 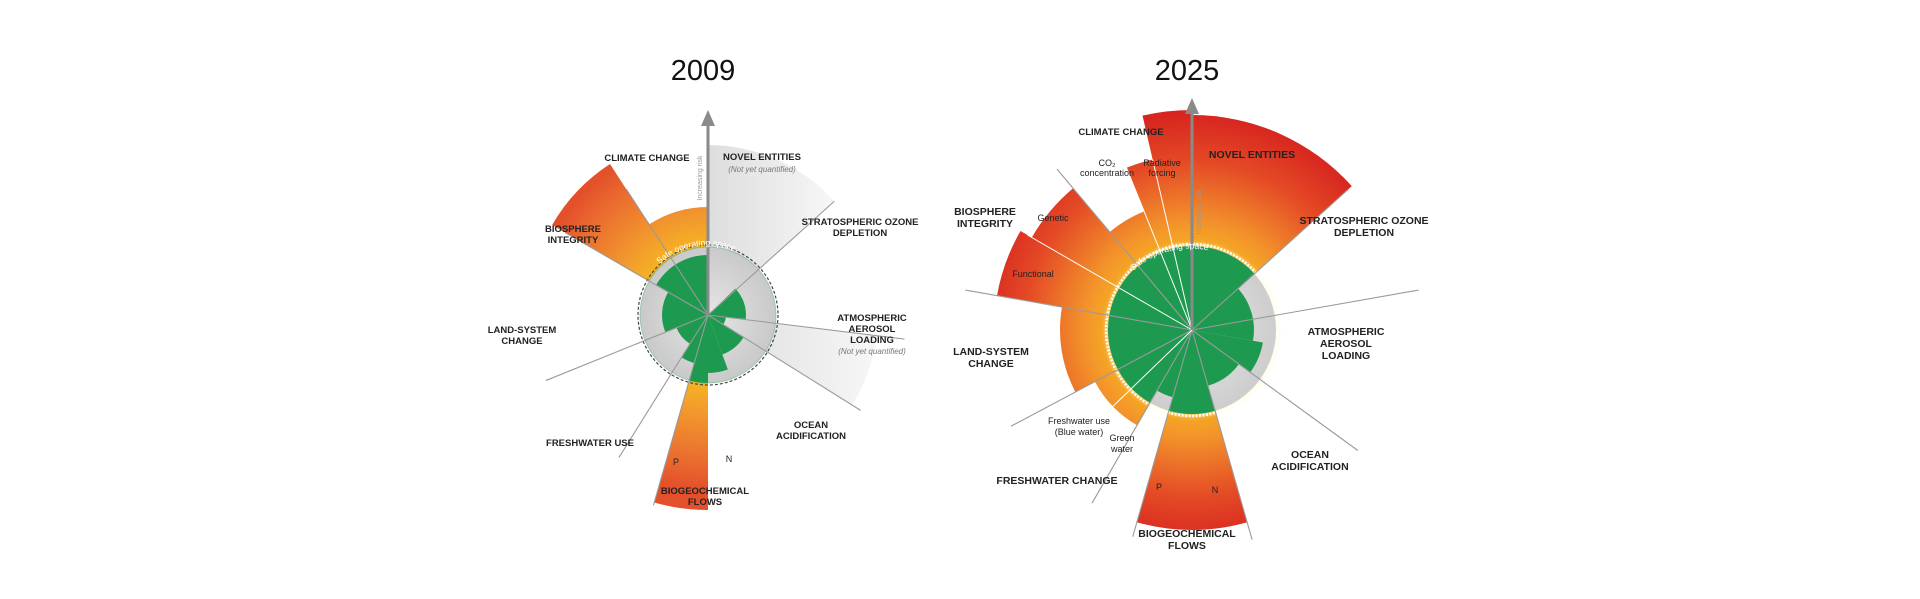 I want to click on blue-water-label-line-2: (Blue water), so click(x=1079, y=432).